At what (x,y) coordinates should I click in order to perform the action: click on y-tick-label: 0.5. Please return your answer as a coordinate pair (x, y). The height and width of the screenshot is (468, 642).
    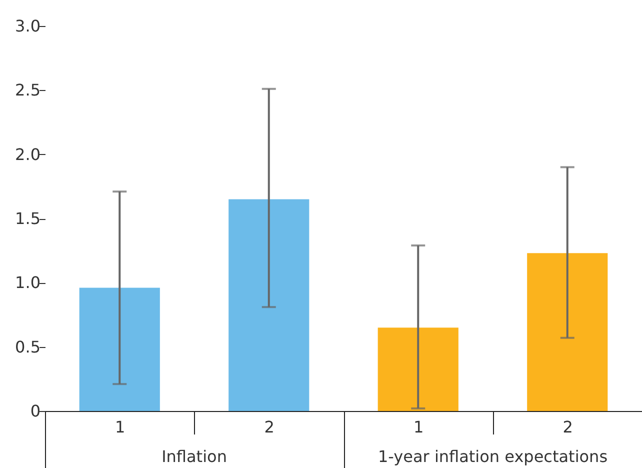
    Looking at the image, I should click on (27, 346).